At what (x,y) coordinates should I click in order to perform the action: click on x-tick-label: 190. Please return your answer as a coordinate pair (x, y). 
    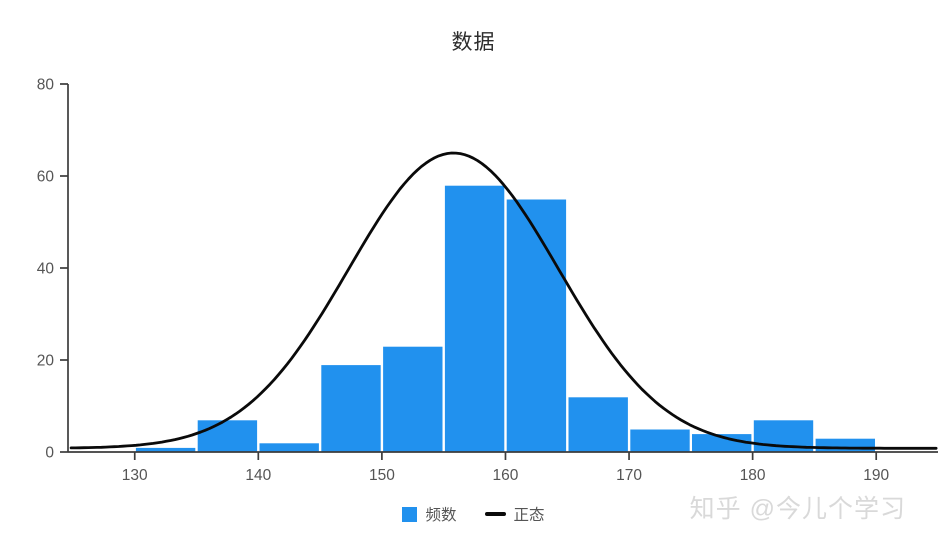
    Looking at the image, I should click on (876, 475).